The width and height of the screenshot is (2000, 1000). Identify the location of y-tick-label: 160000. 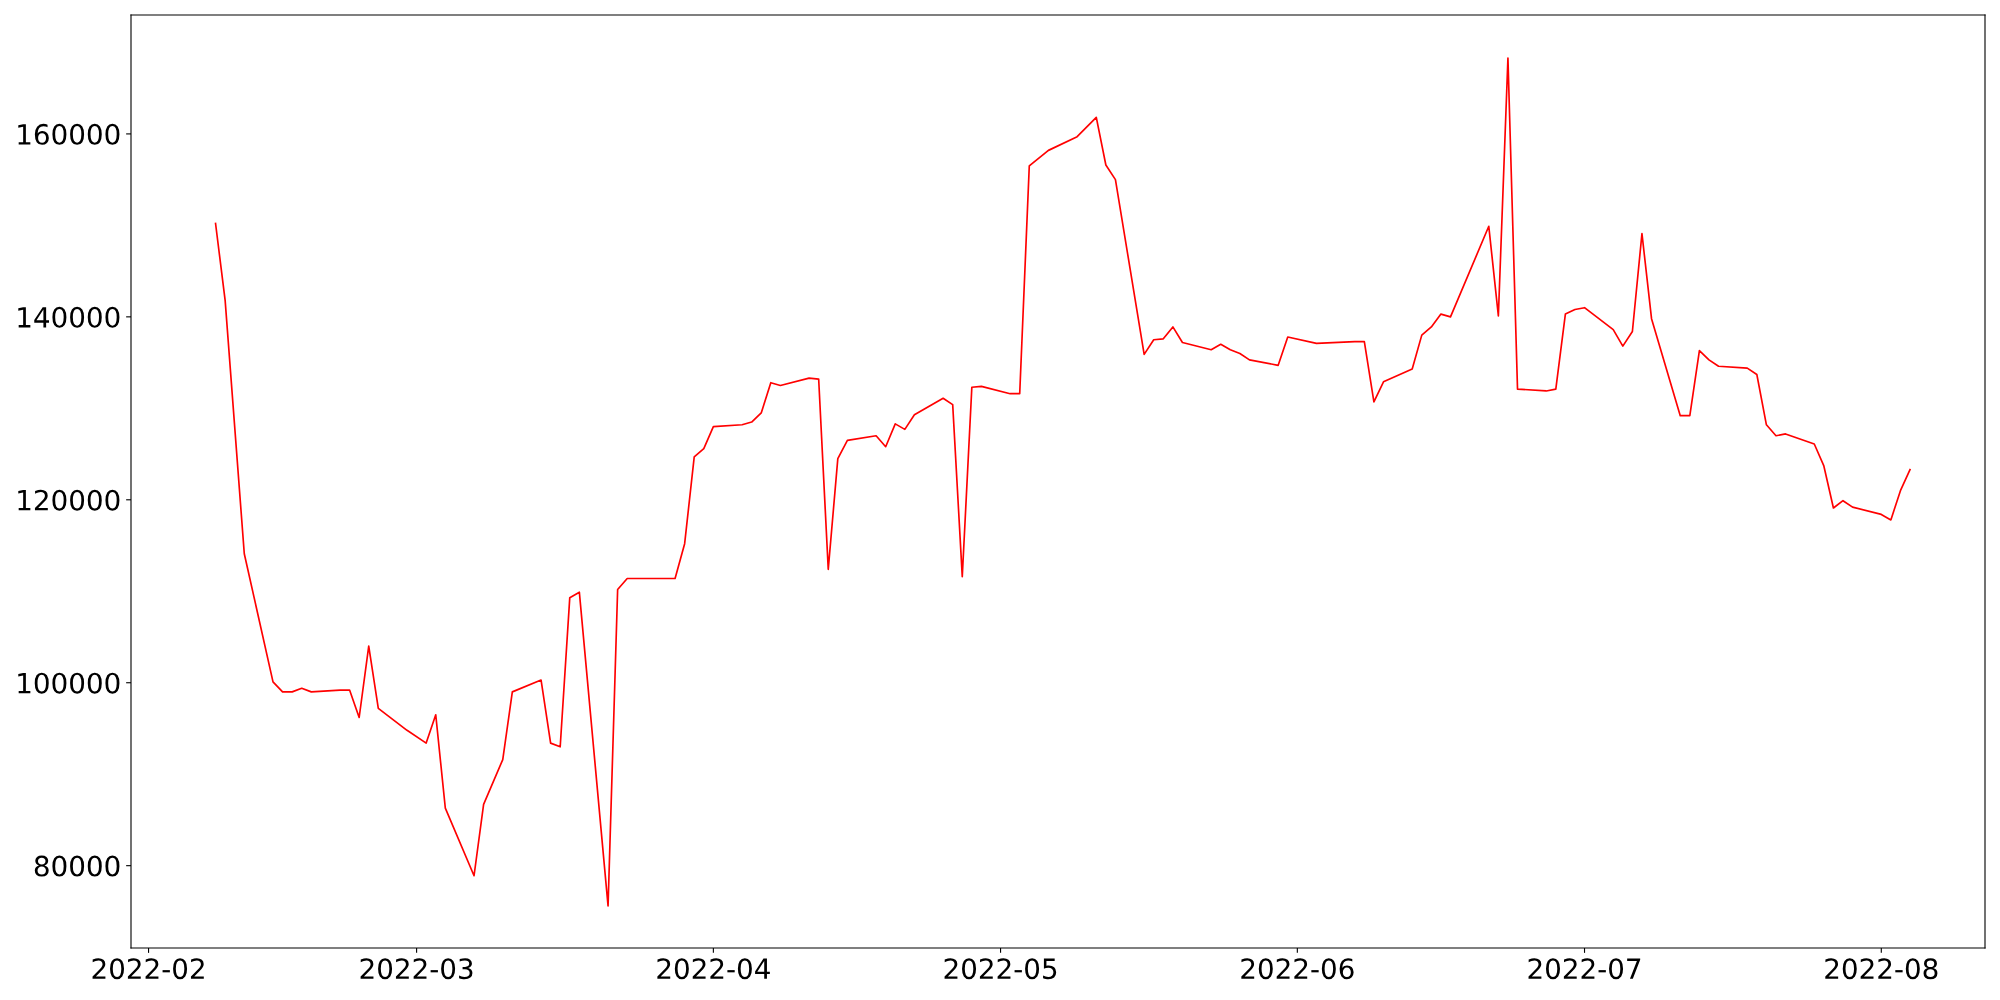
(69, 134).